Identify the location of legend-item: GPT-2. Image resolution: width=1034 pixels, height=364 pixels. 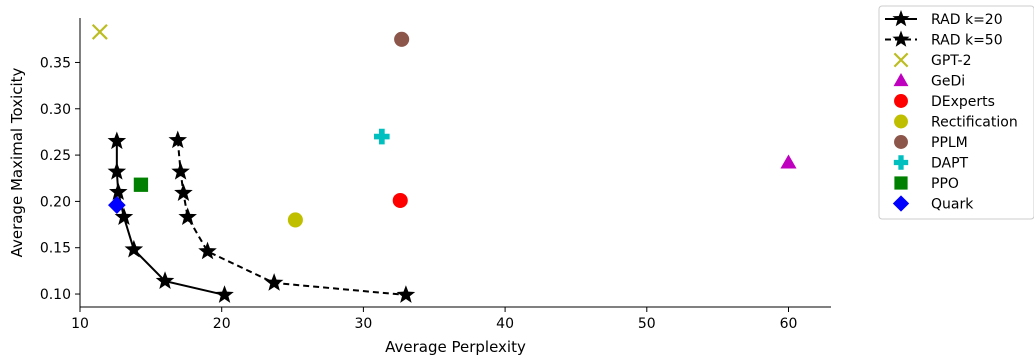
(932, 60).